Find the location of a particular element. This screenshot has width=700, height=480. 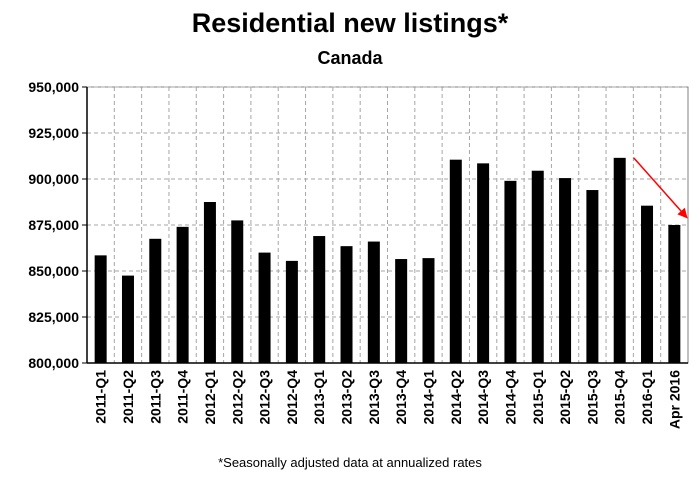

x-tick-label: 2015-Q2 is located at coordinates (565, 397).